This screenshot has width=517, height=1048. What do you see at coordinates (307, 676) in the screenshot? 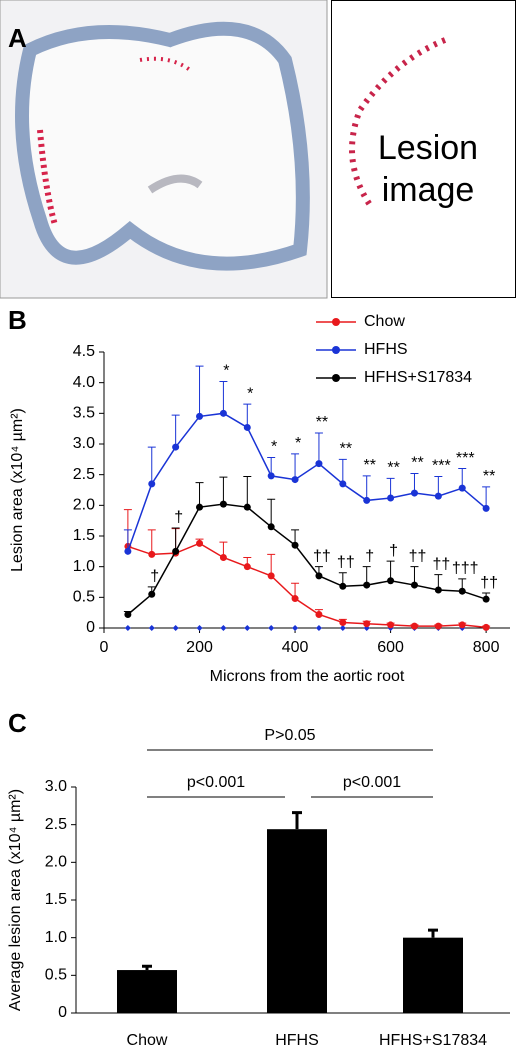
I see `x-axis-label: Microns from the aortic root` at bounding box center [307, 676].